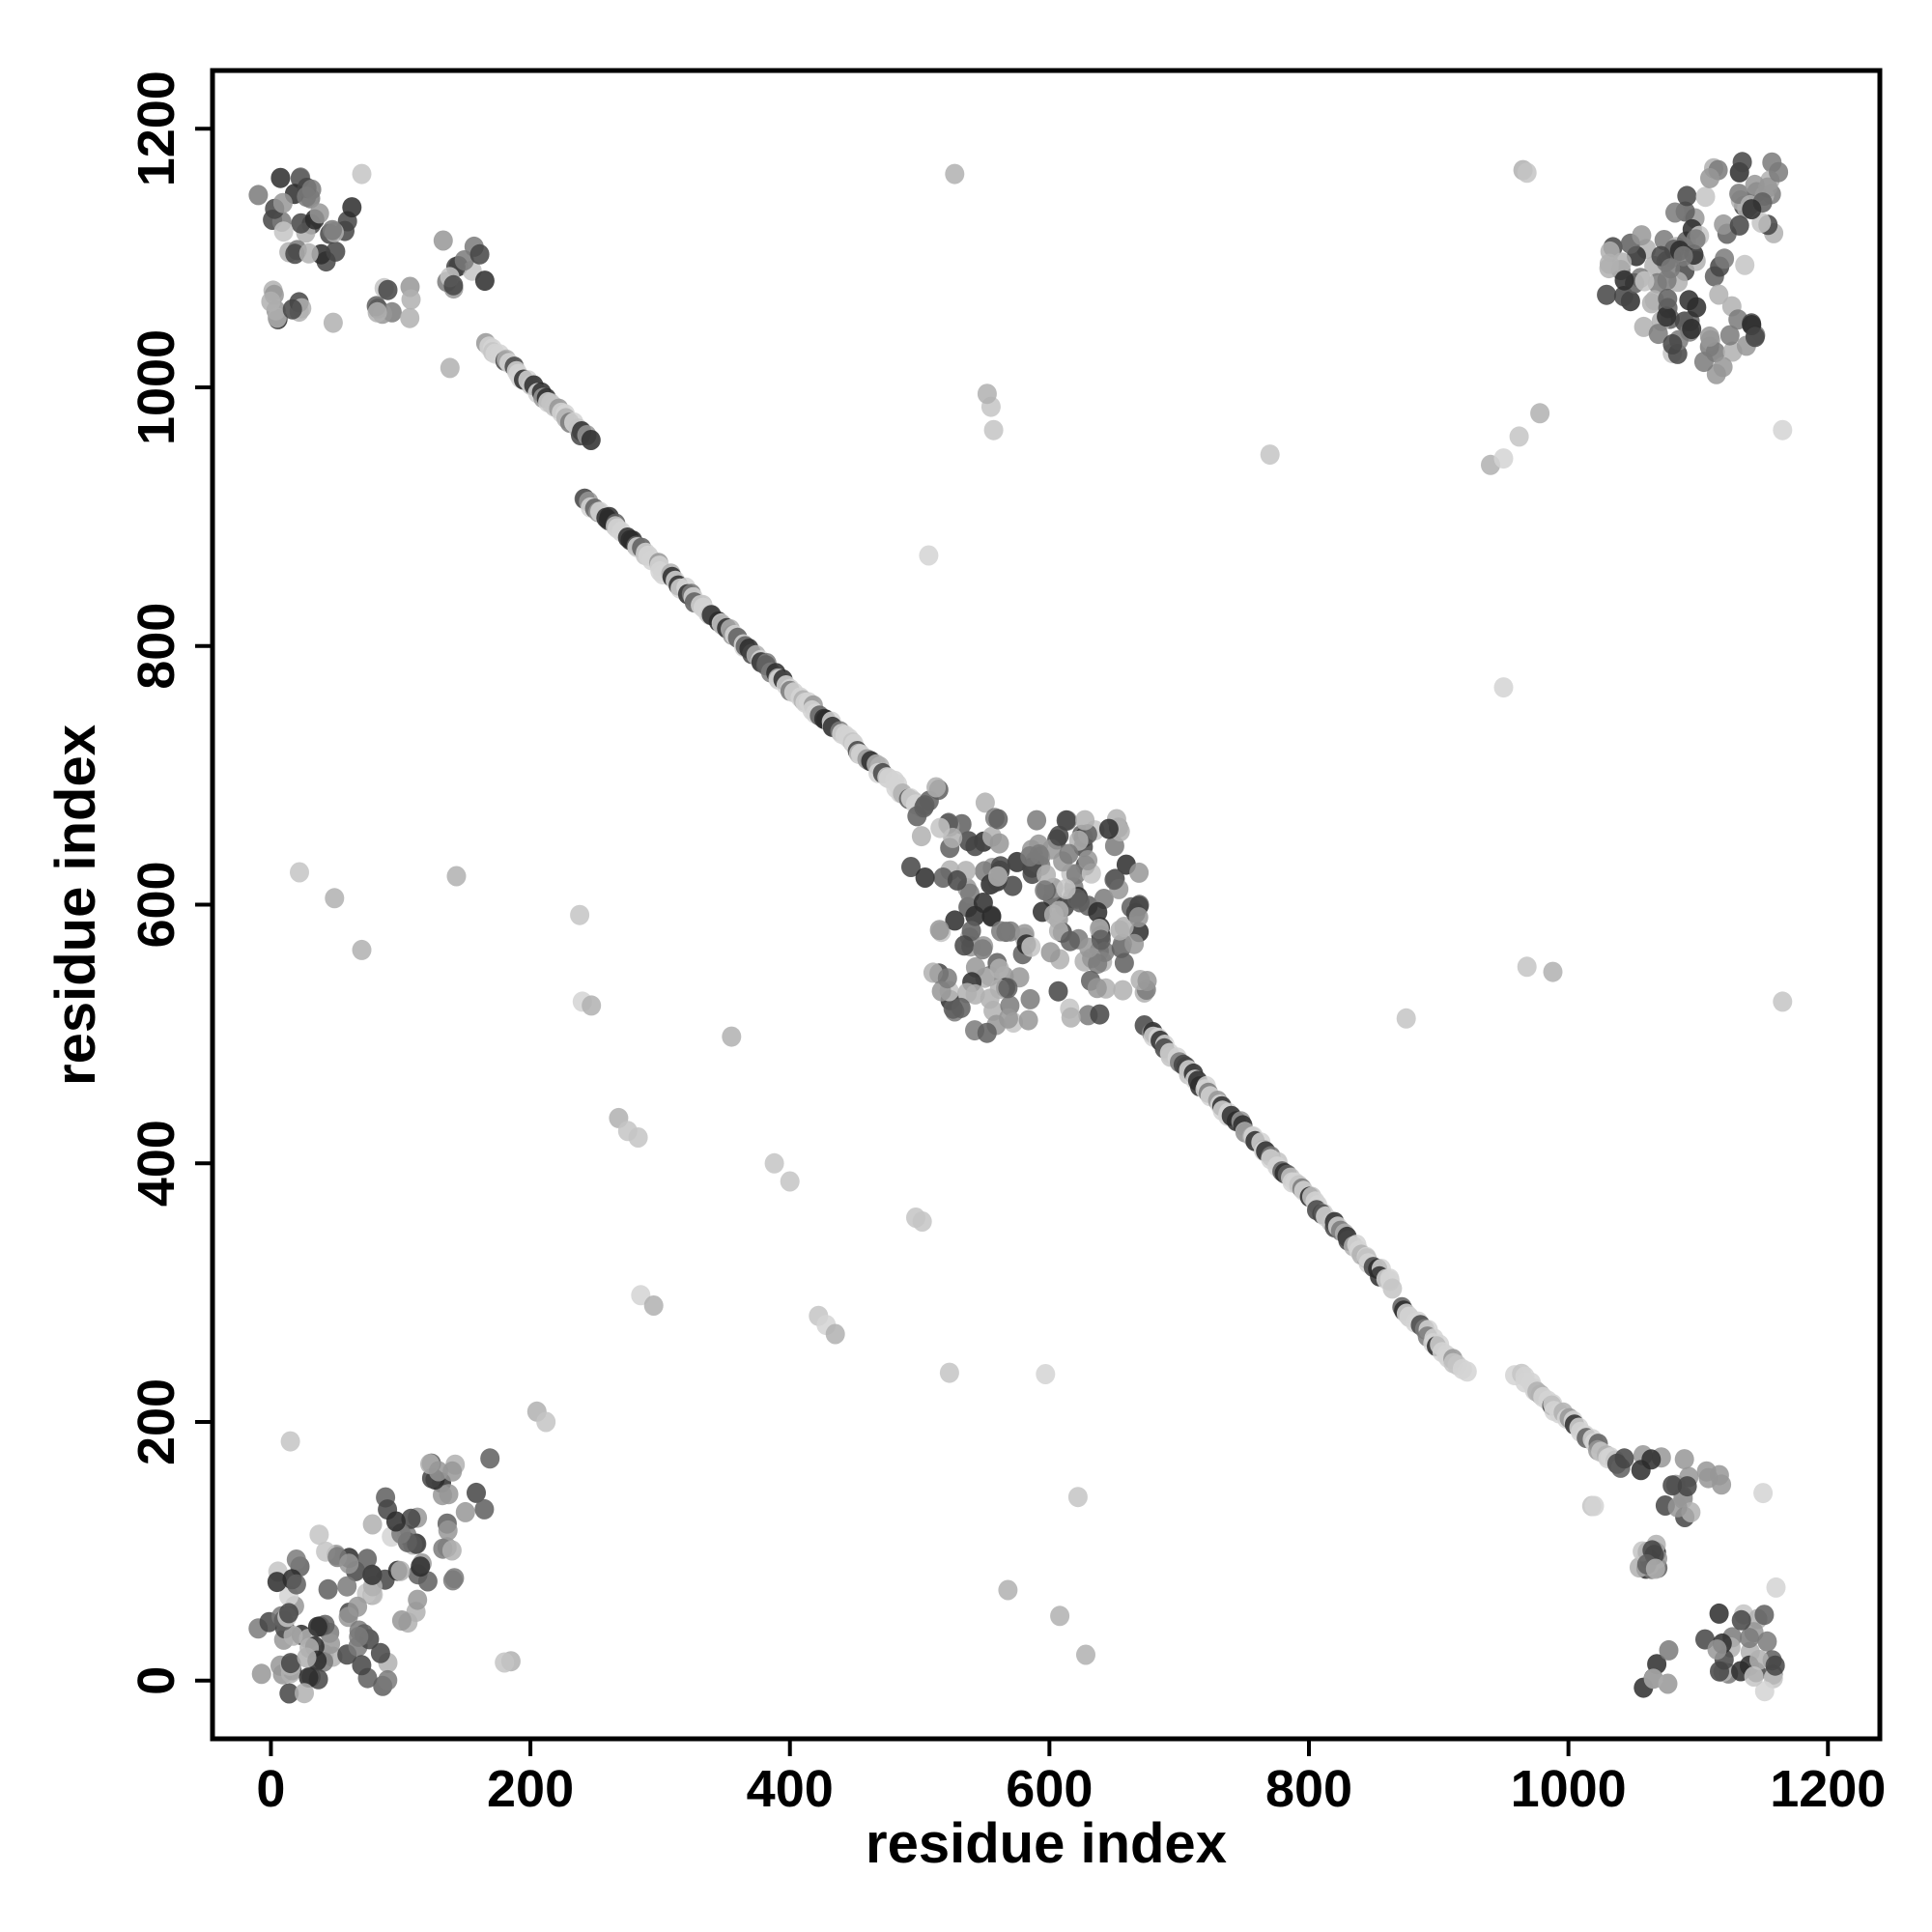 The image size is (1932, 1932). Describe the element at coordinates (156, 1421) in the screenshot. I see `y-tick-label-1: 200` at that location.